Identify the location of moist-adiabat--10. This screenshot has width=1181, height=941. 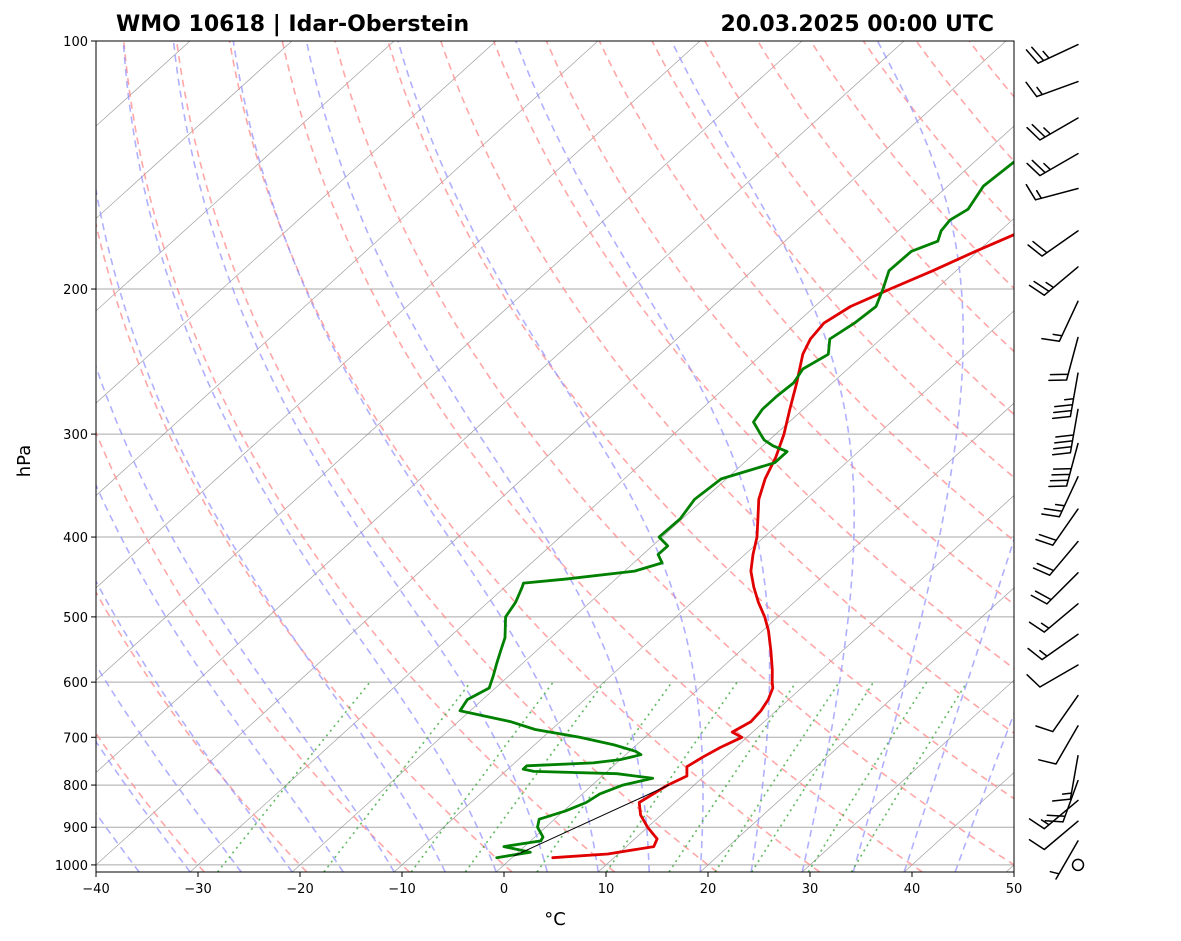
(245, 618).